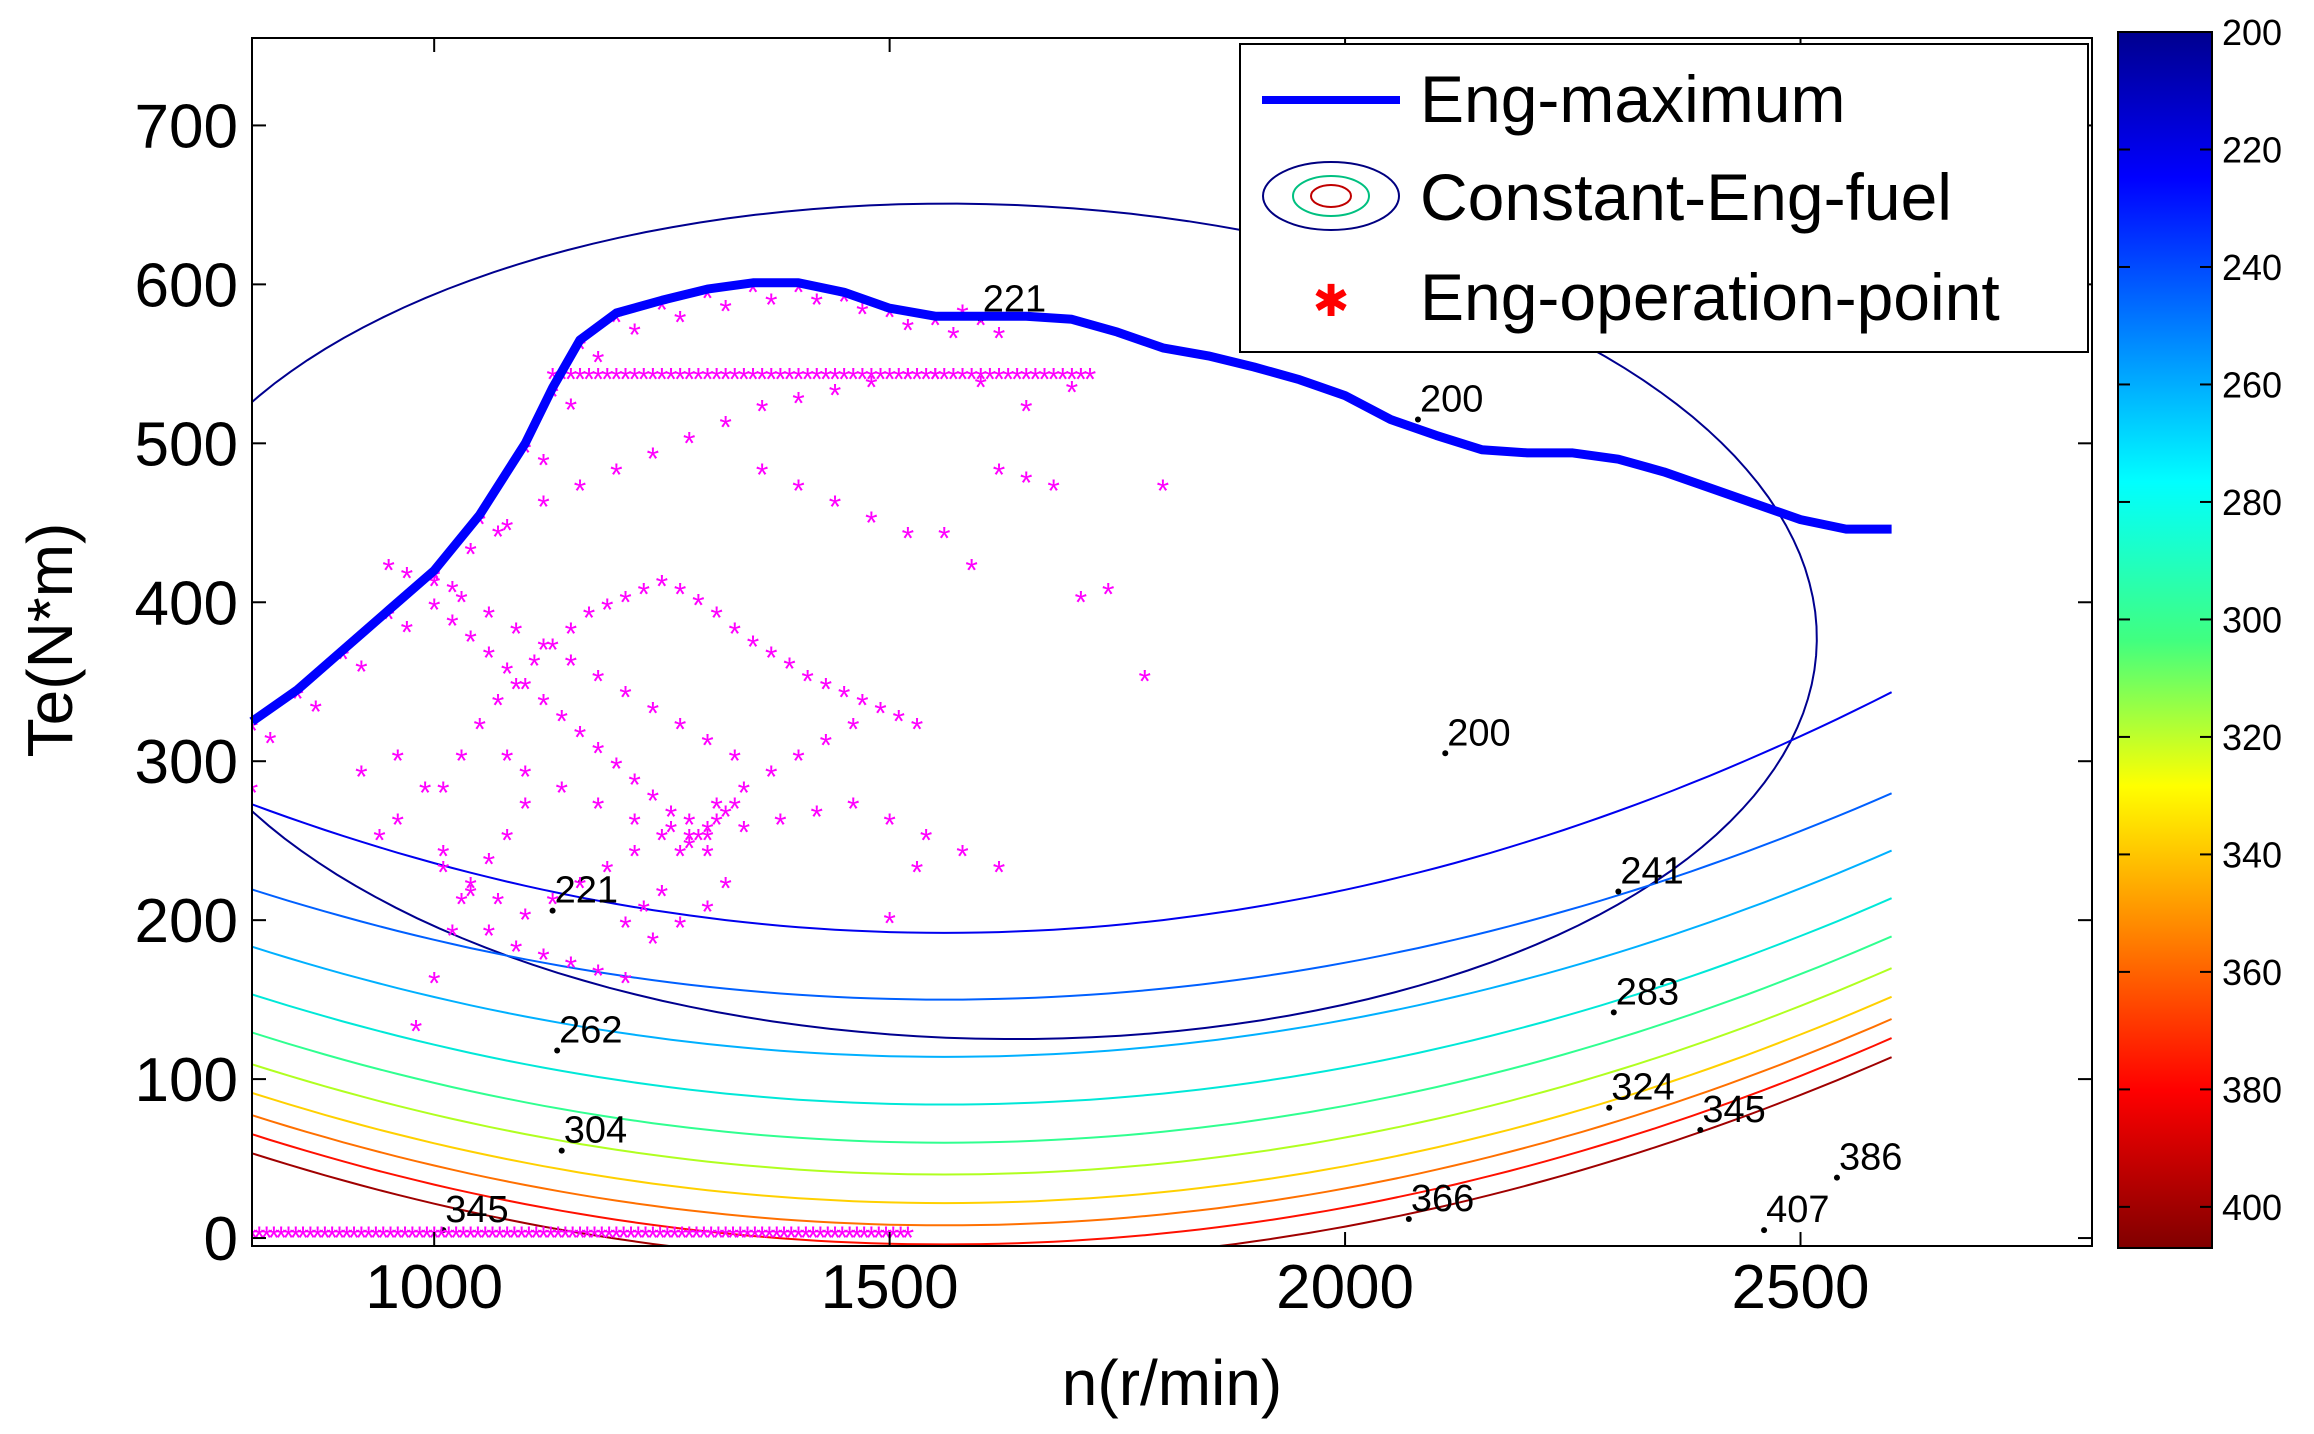 This screenshot has width=2314, height=1434. Describe the element at coordinates (221, 1239) in the screenshot. I see `y-tick-label: 0` at that location.